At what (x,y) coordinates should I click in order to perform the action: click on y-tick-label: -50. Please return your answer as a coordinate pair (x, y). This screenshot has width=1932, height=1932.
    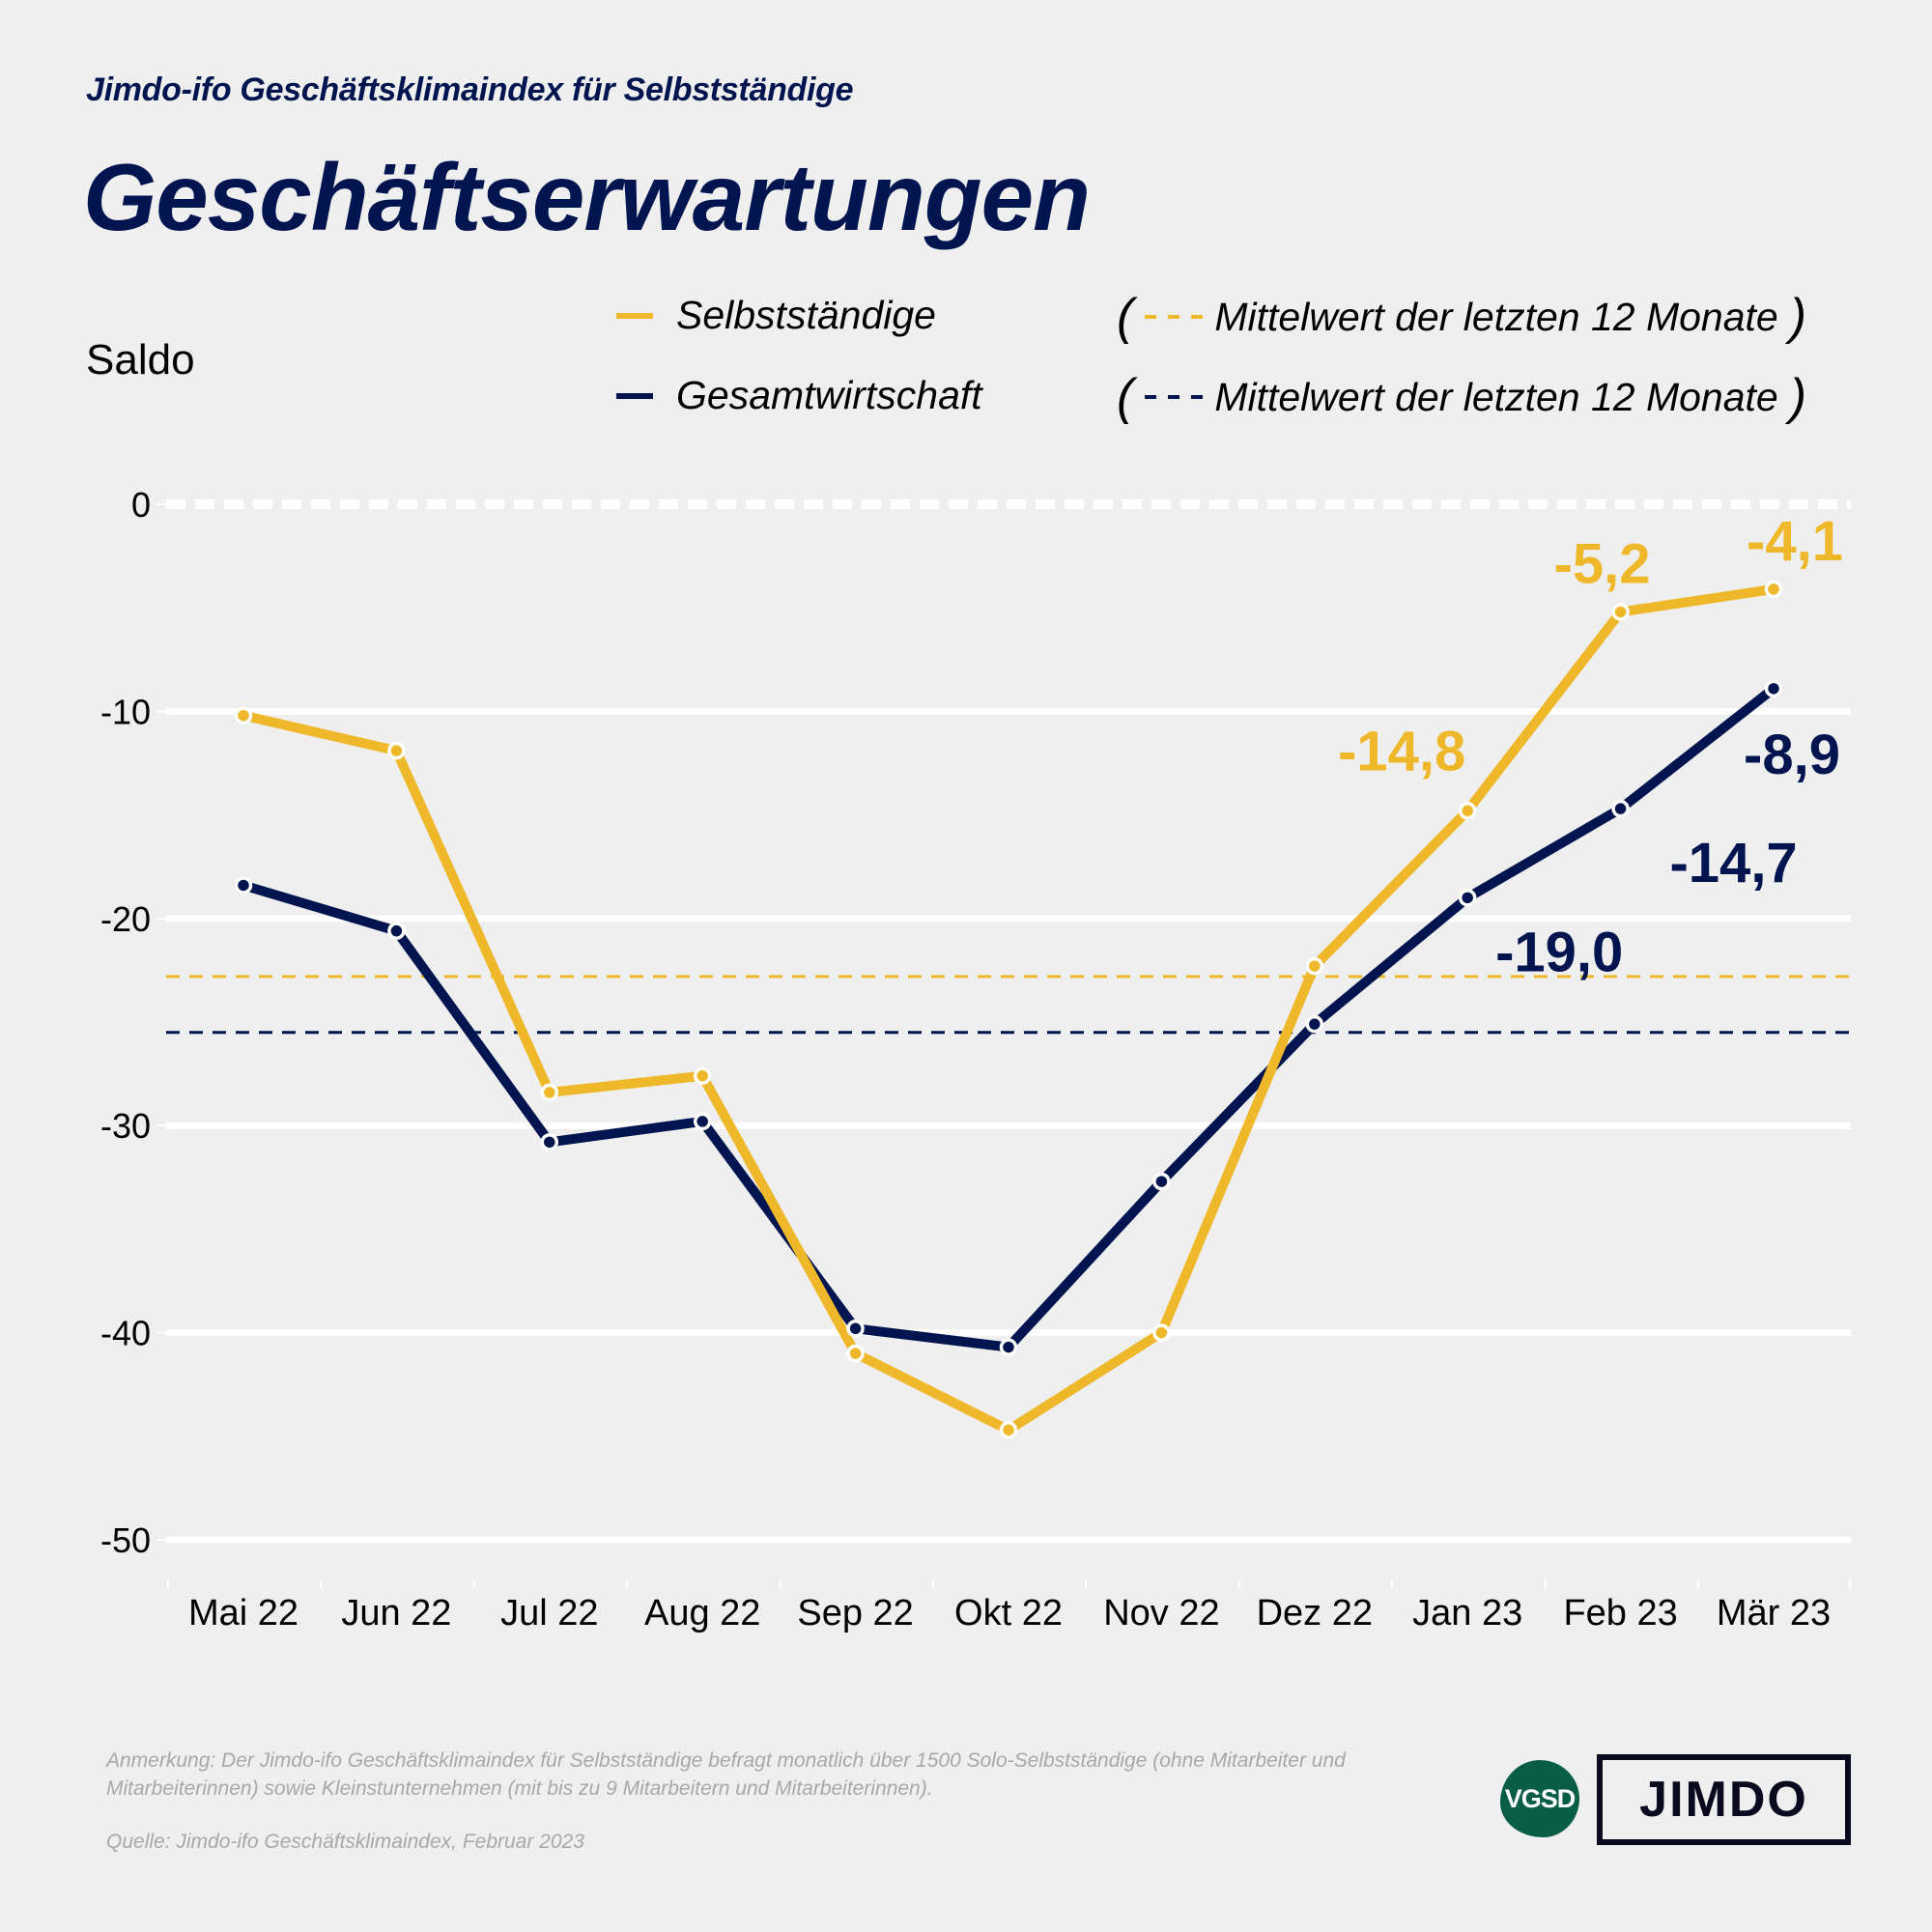
    Looking at the image, I should click on (125, 1540).